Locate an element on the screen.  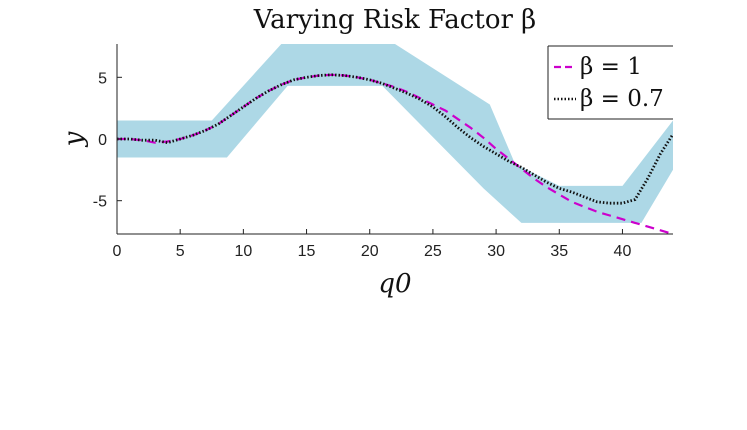
legend-label-beta-1: β = 1 is located at coordinates (611, 67).